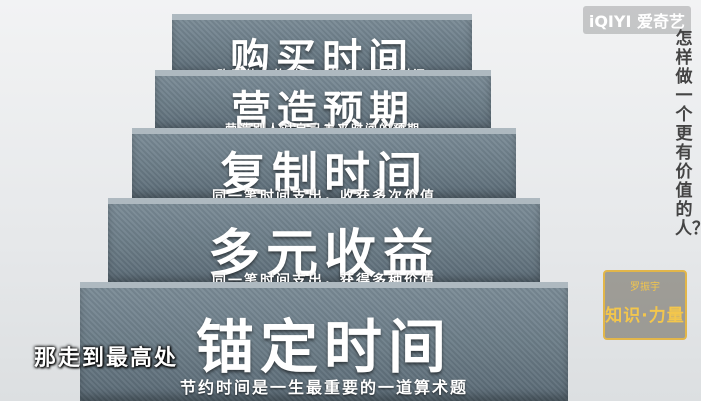 Image resolution: width=701 pixels, height=401 pixels. What do you see at coordinates (323, 387) in the screenshot?
I see `step-subtitle: 节约时间是一生最重要的一道算术题` at bounding box center [323, 387].